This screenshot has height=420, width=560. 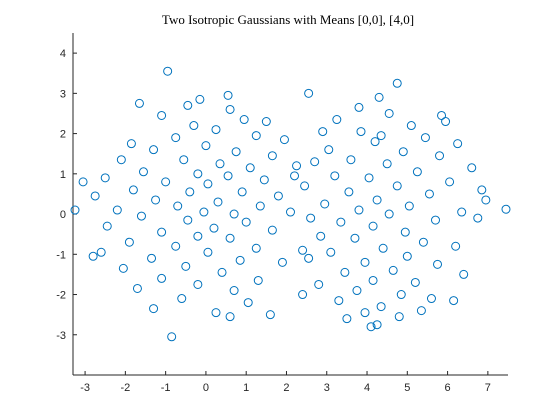 What do you see at coordinates (63, 215) in the screenshot?
I see `y-tick-label: 0` at bounding box center [63, 215].